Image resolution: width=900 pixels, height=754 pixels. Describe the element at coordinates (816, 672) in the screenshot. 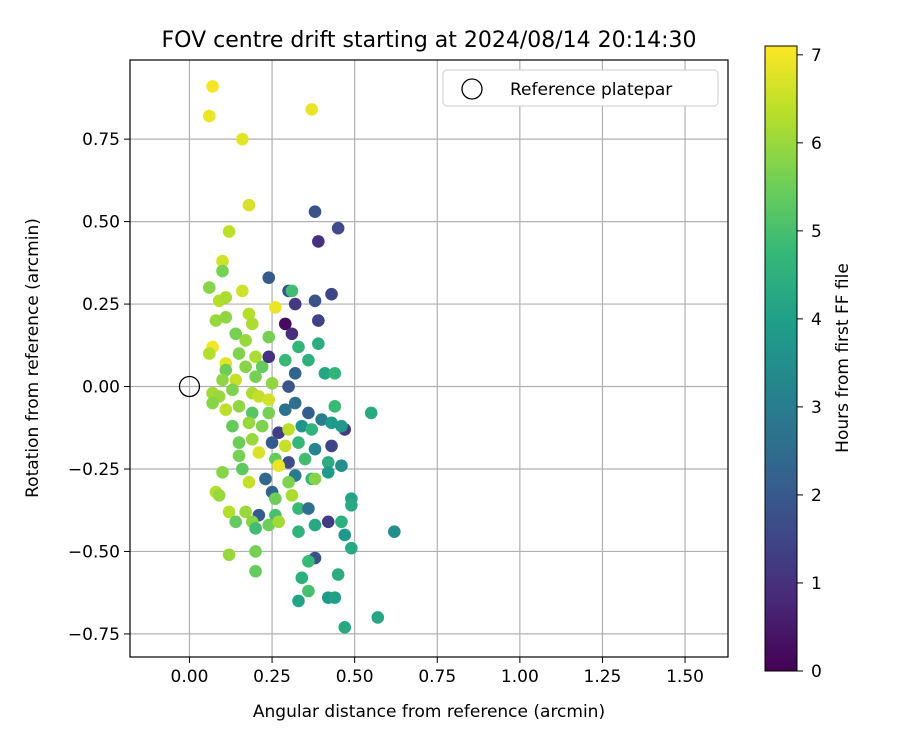

I see `colorbar-tick-label: 0` at that location.